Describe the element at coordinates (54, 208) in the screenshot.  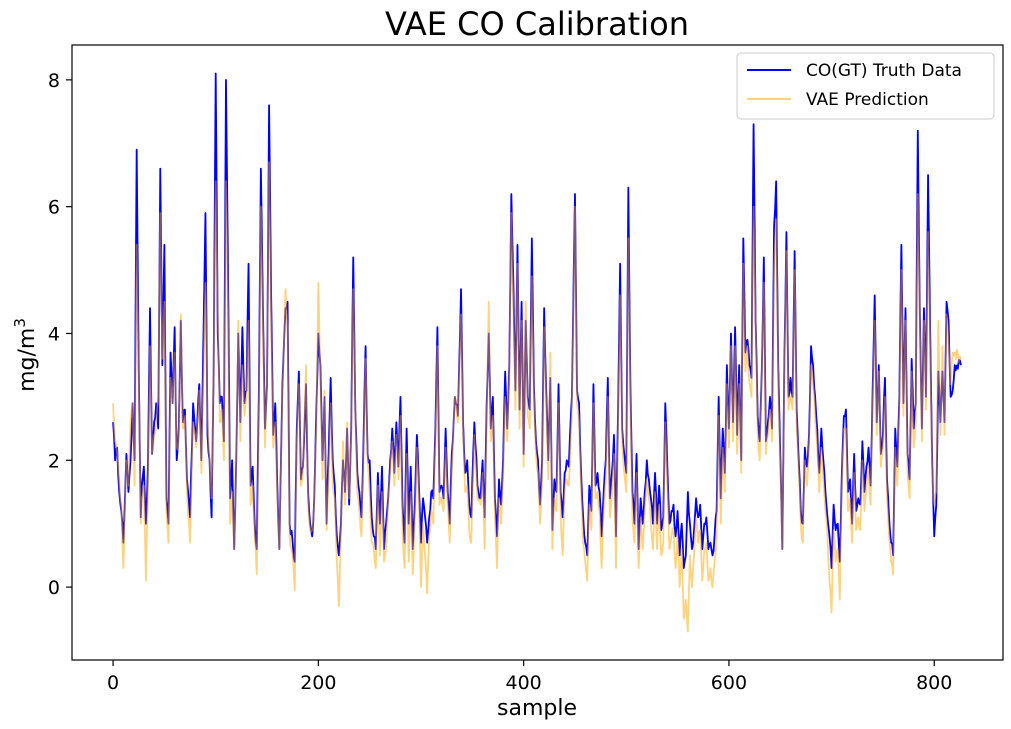
I see `y-tick-label: 6` at that location.